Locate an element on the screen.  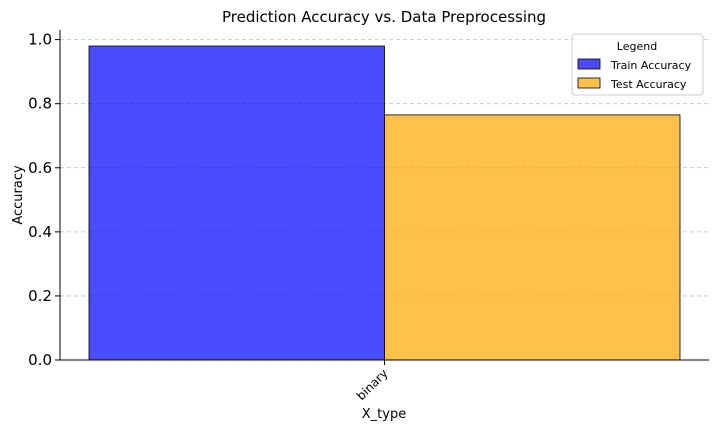
legend-title: Legend is located at coordinates (637, 46).